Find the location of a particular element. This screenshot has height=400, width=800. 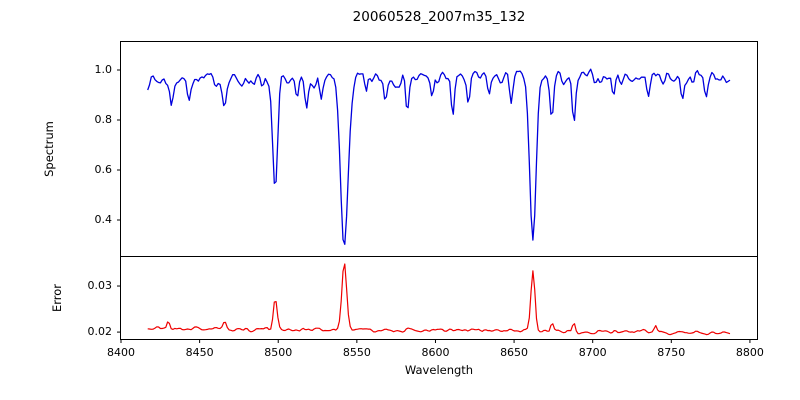

x-tick-label: 8400 is located at coordinates (121, 352).